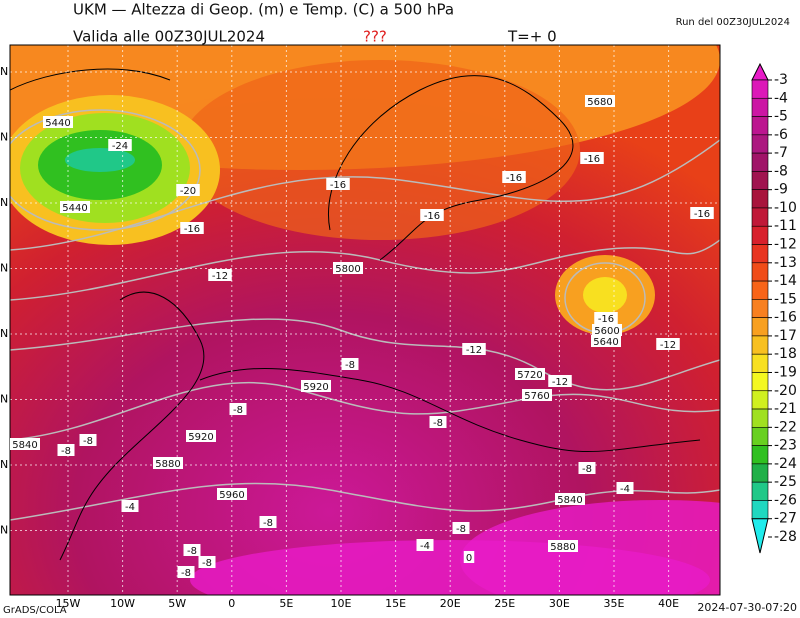  Describe the element at coordinates (286, 603) in the screenshot. I see `lon-label: 5E` at that location.